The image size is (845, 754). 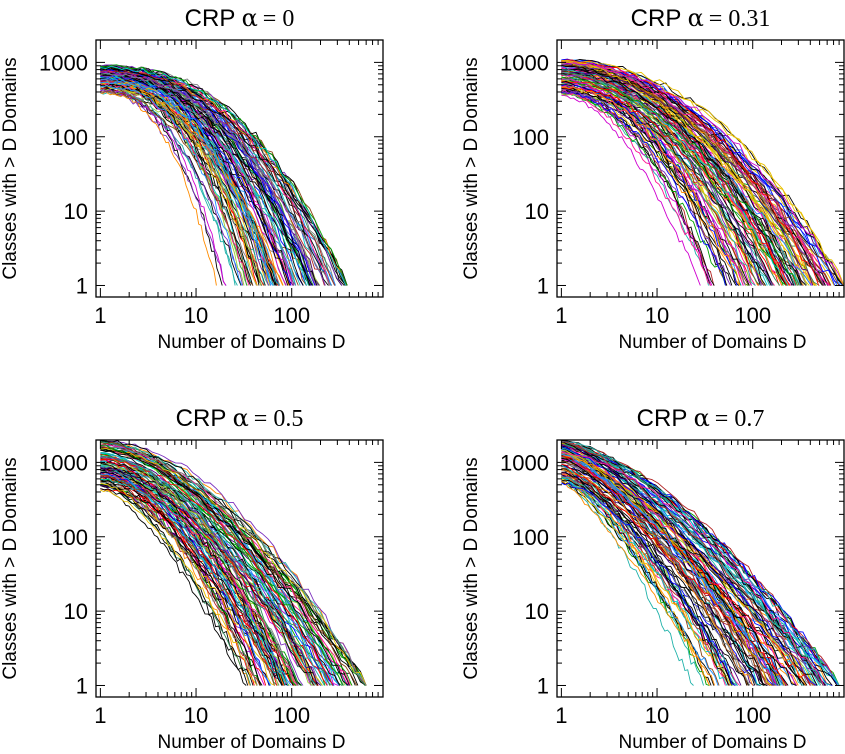 What do you see at coordinates (279, 419) in the screenshot?
I see `title-alpha-value: = 0.5` at bounding box center [279, 419].